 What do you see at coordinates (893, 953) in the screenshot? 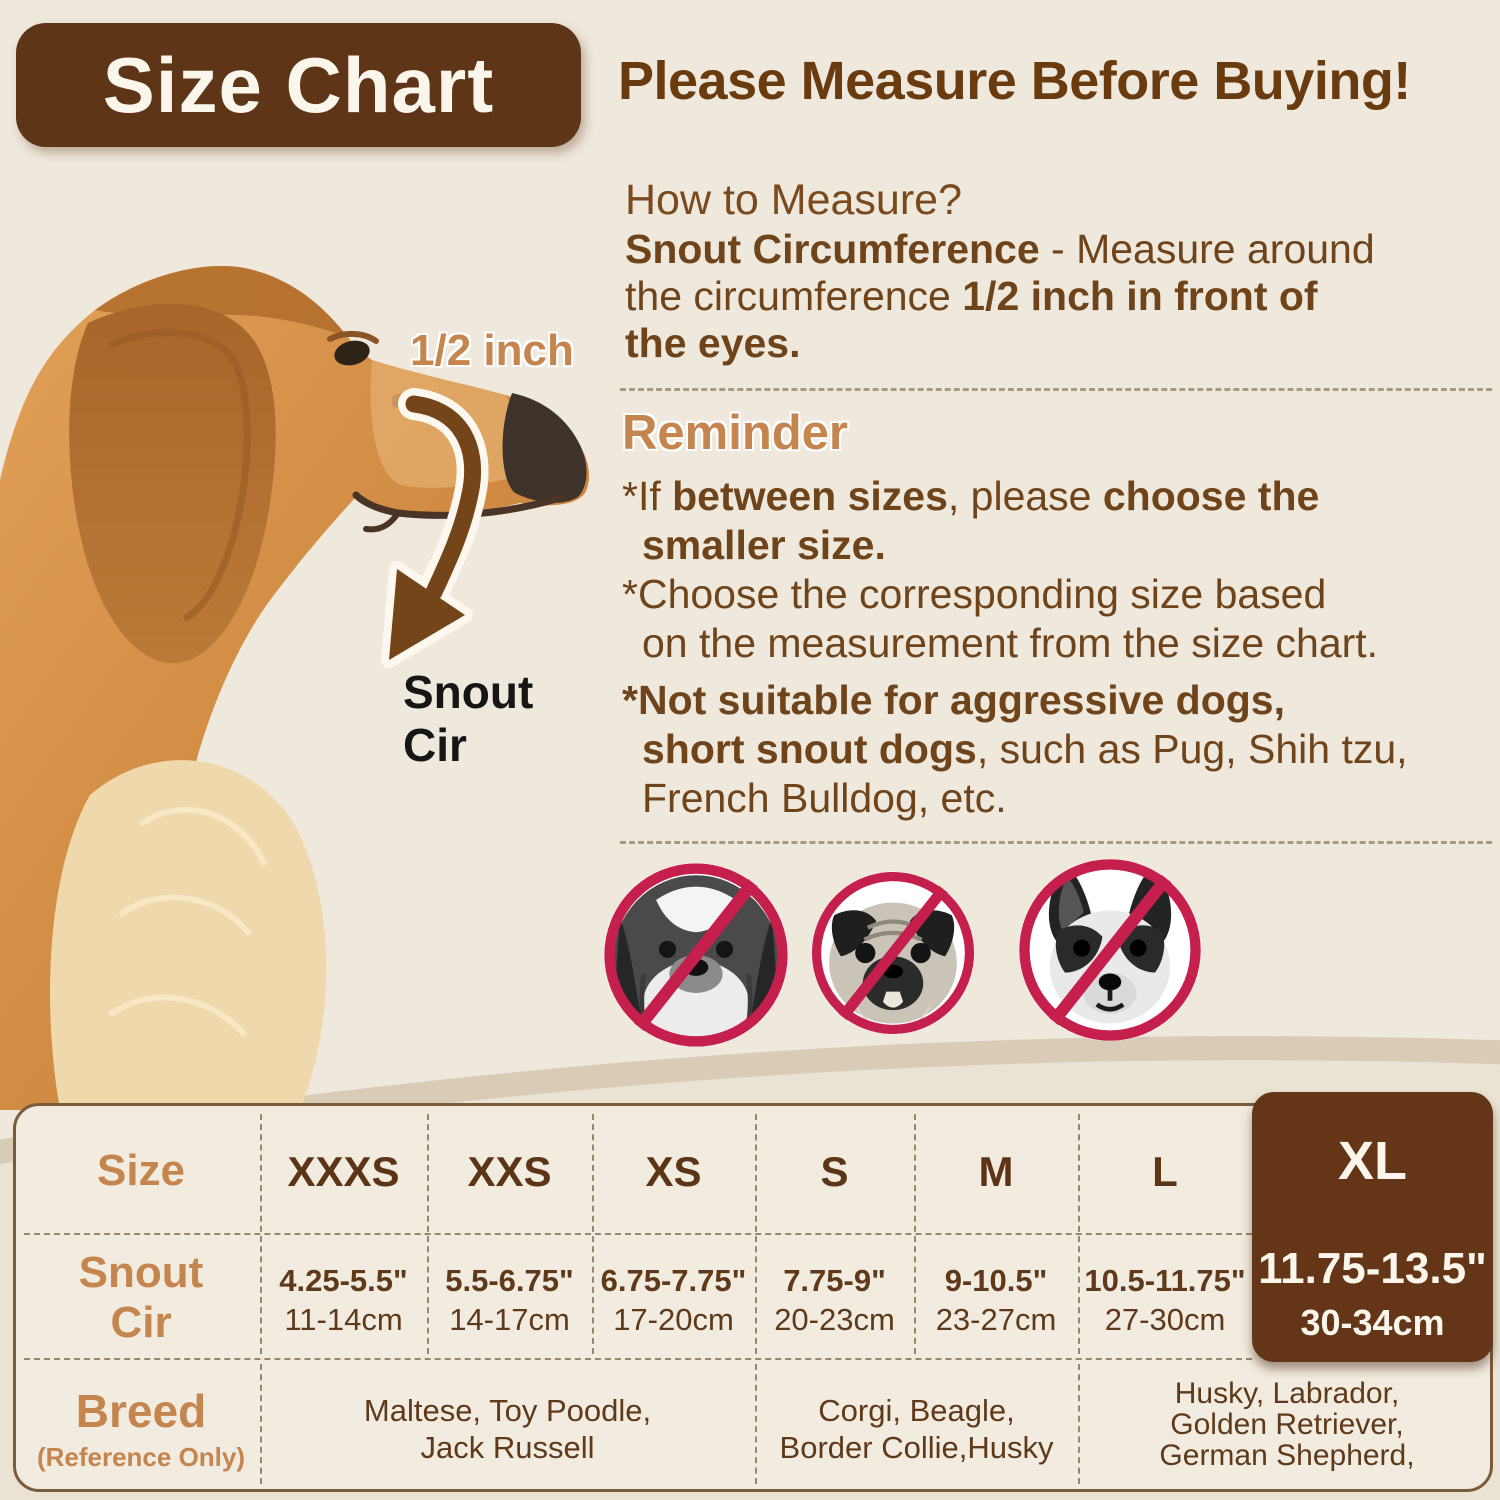
I see `no-pug-icon` at bounding box center [893, 953].